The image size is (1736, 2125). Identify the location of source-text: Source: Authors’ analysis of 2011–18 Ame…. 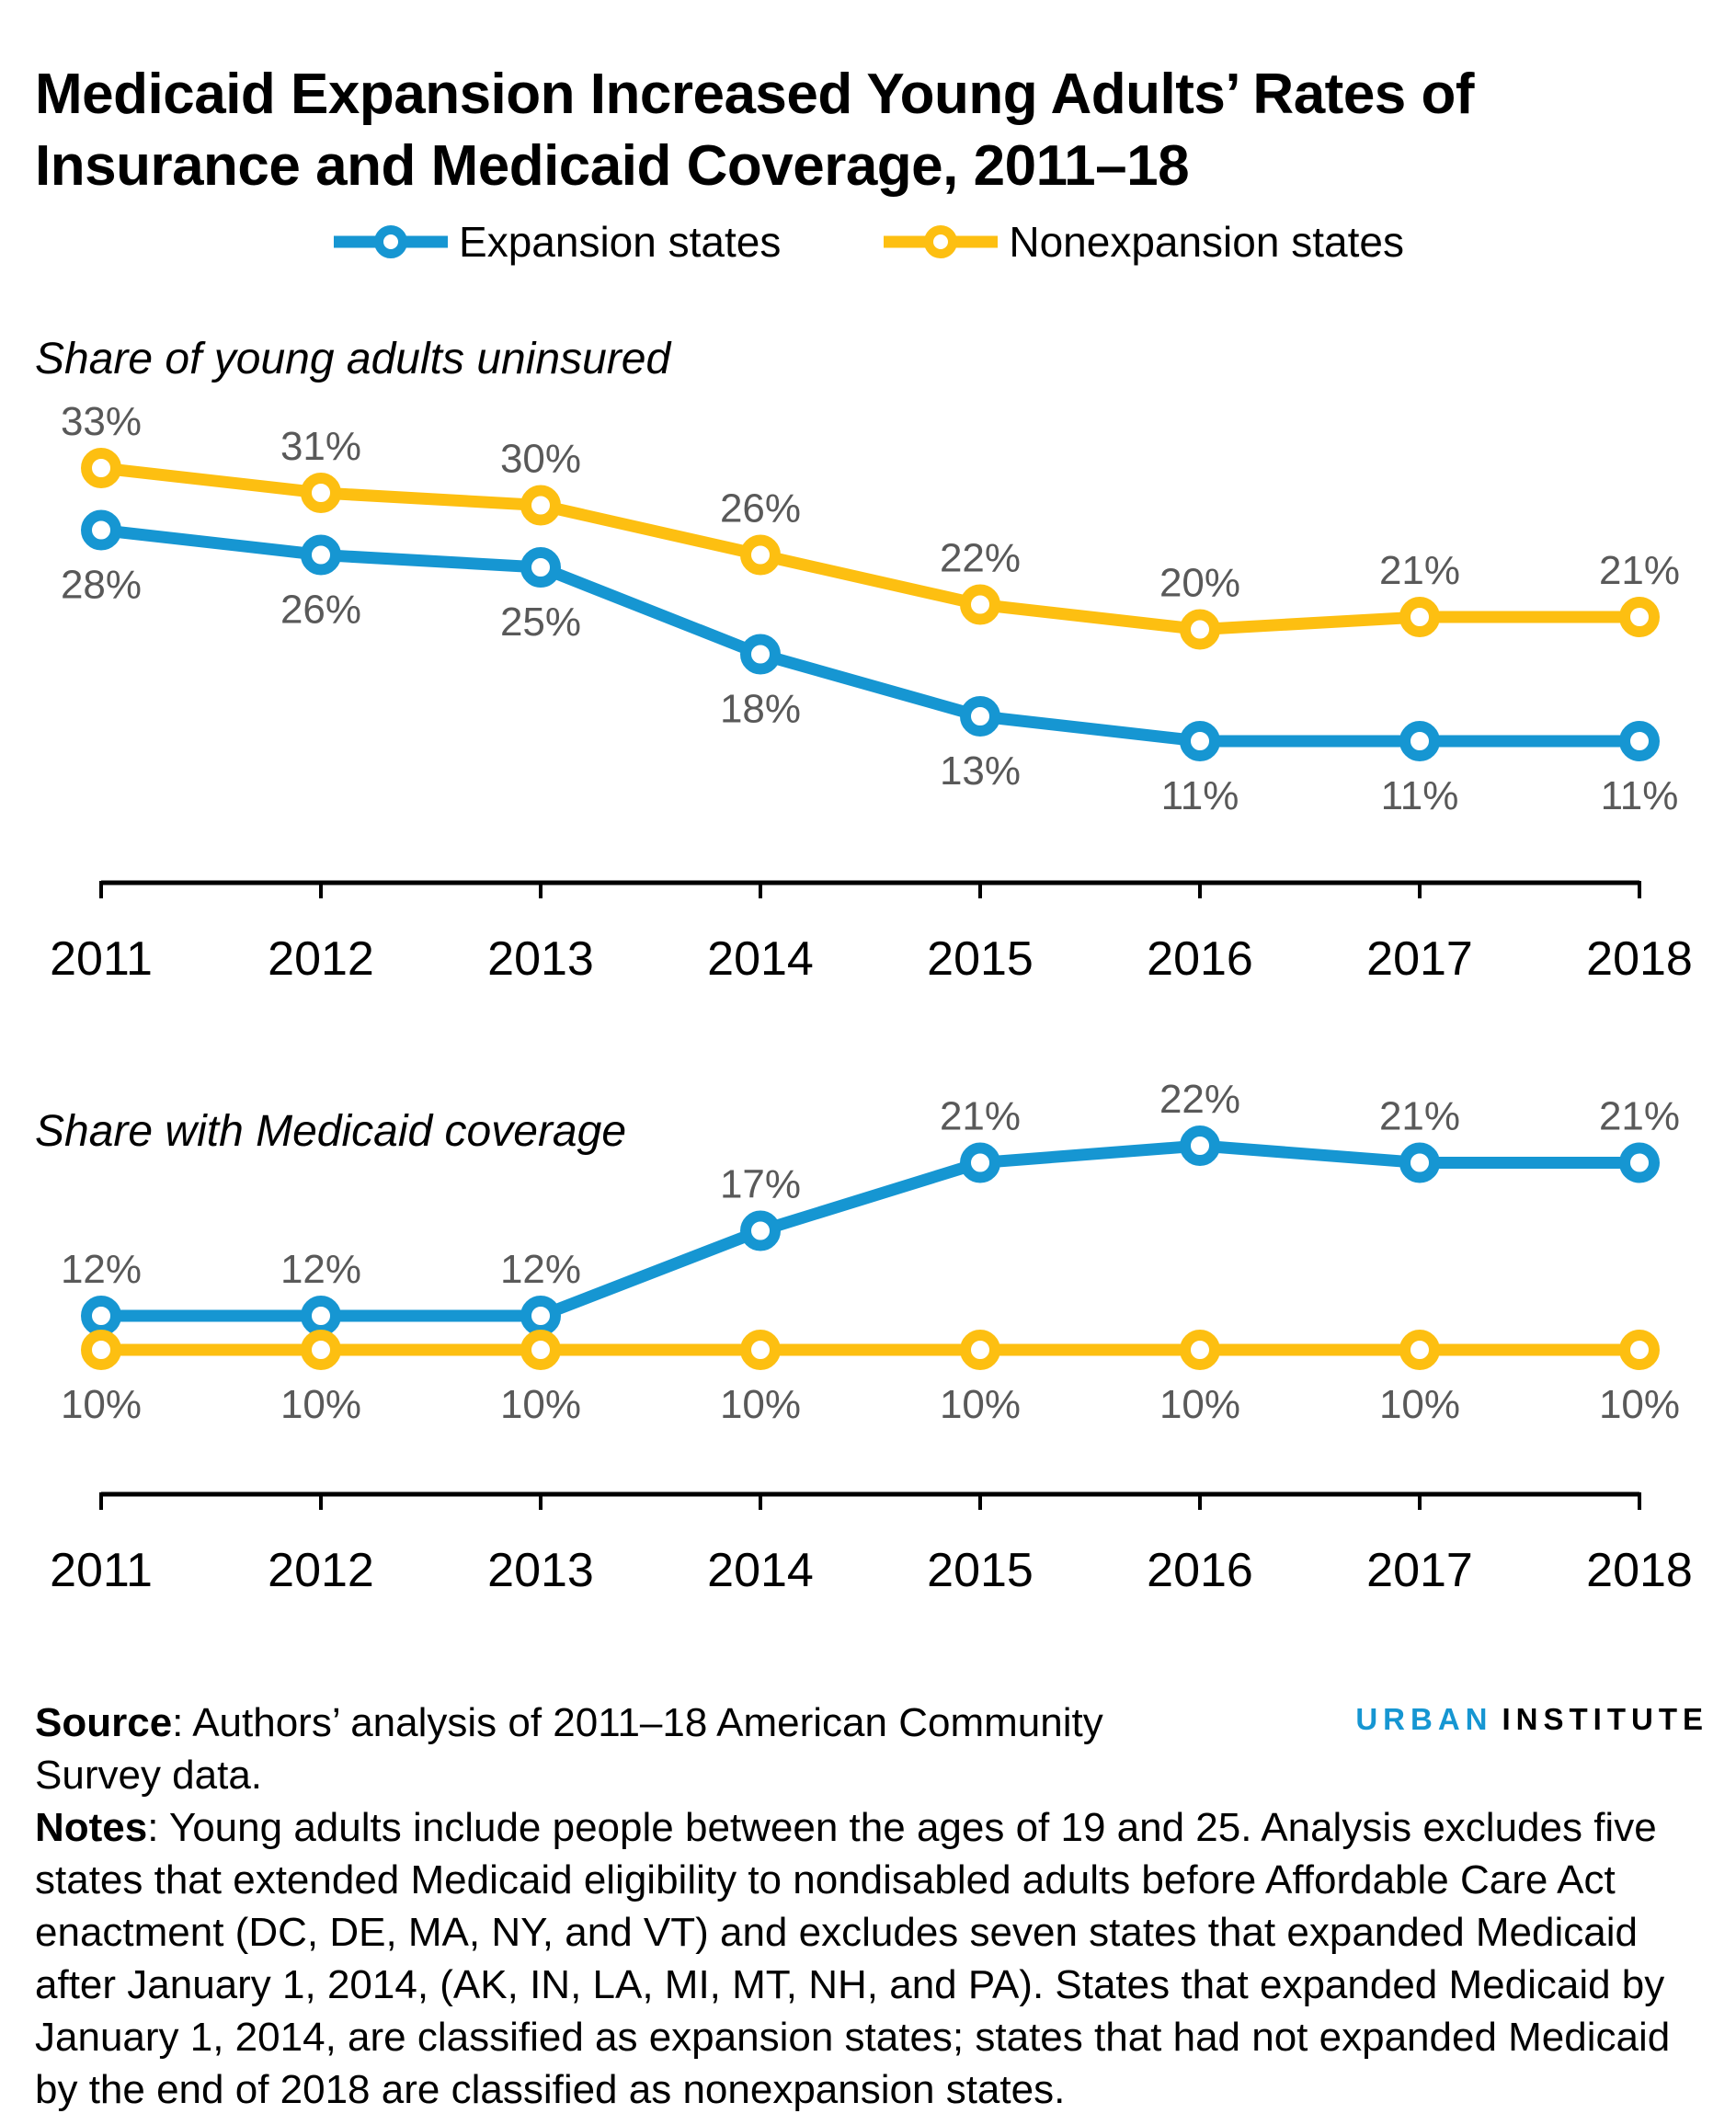
(637, 1749).